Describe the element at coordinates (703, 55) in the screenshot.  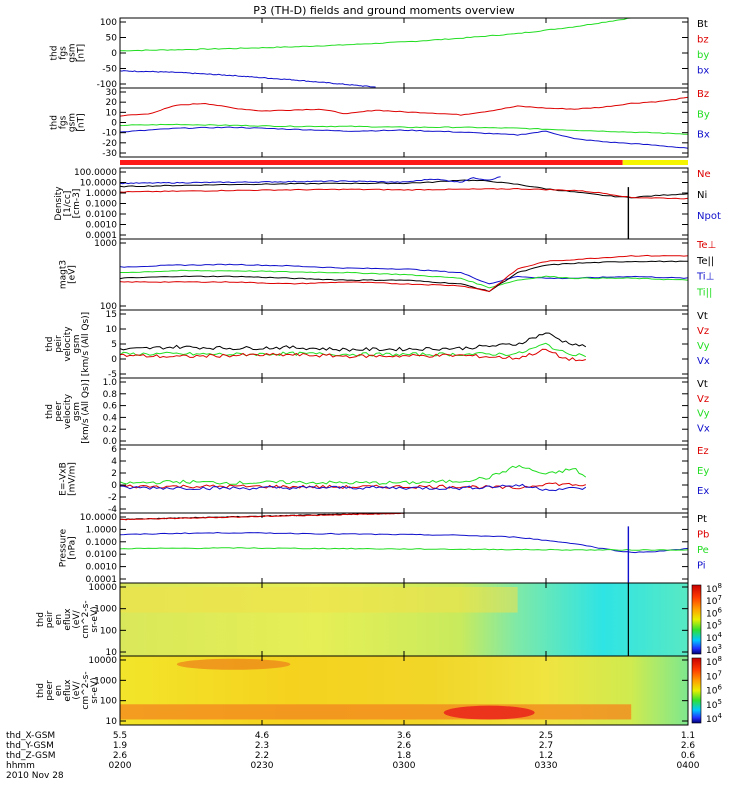
I see `legend-label: by` at that location.